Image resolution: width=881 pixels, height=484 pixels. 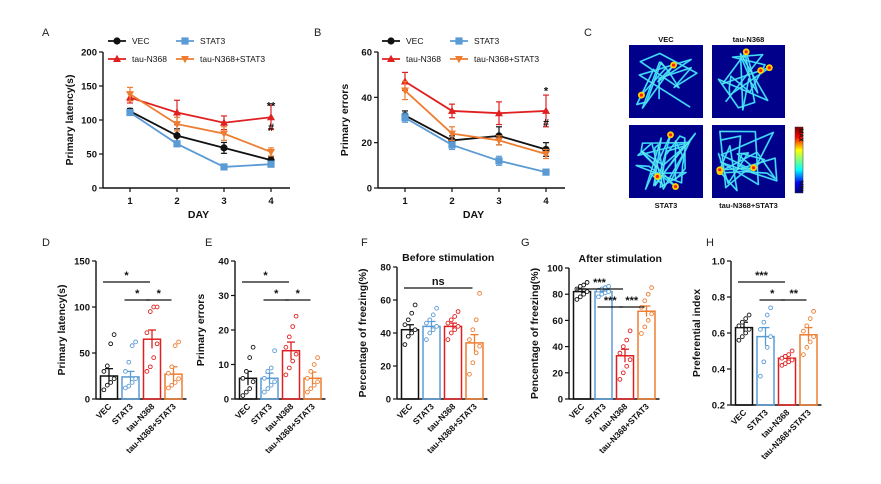 I want to click on x-tick-label: 4, so click(x=271, y=201).